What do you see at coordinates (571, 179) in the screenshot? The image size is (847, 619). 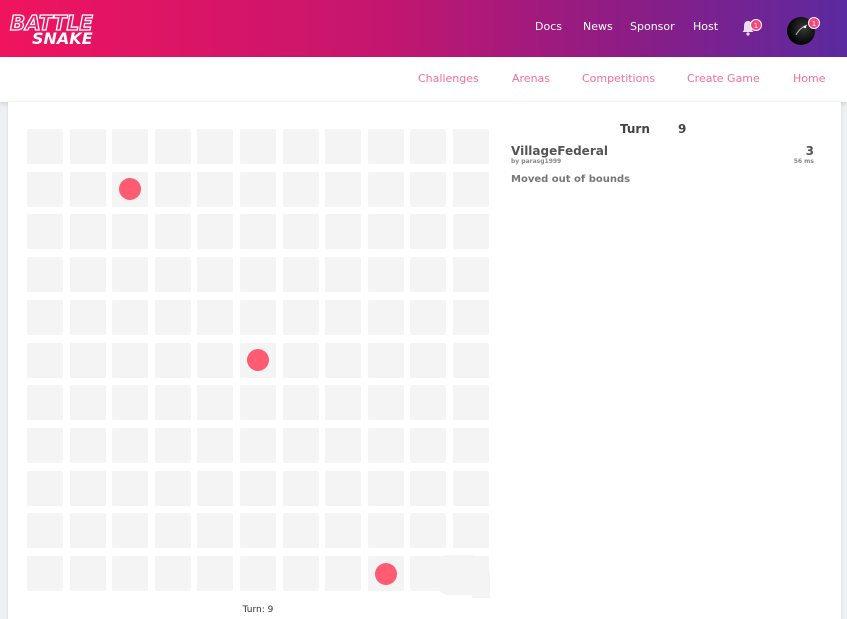 I see `snake-status: Moved out of bounds` at bounding box center [571, 179].